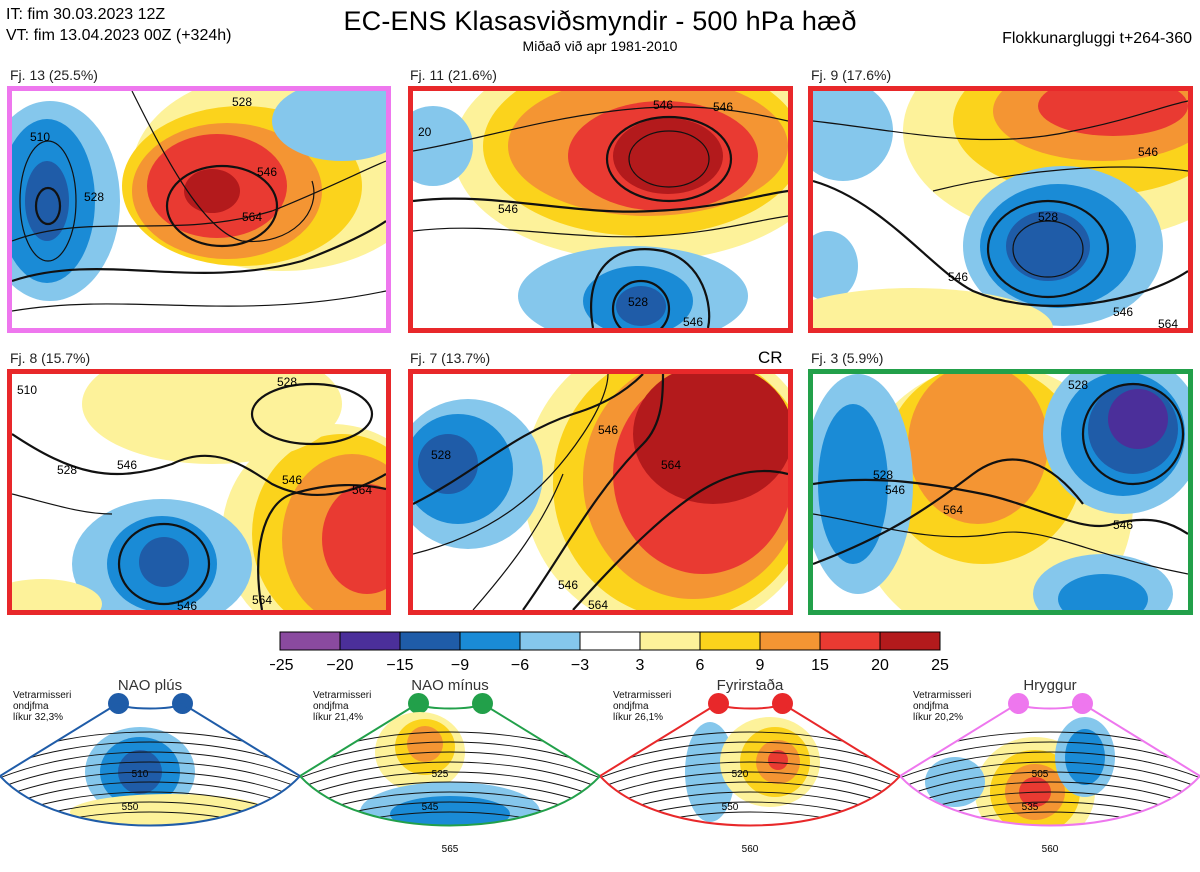 Image resolution: width=1200 pixels, height=872 pixels. What do you see at coordinates (460, 665) in the screenshot?
I see `colorbar-tick-label: −9` at bounding box center [460, 665].